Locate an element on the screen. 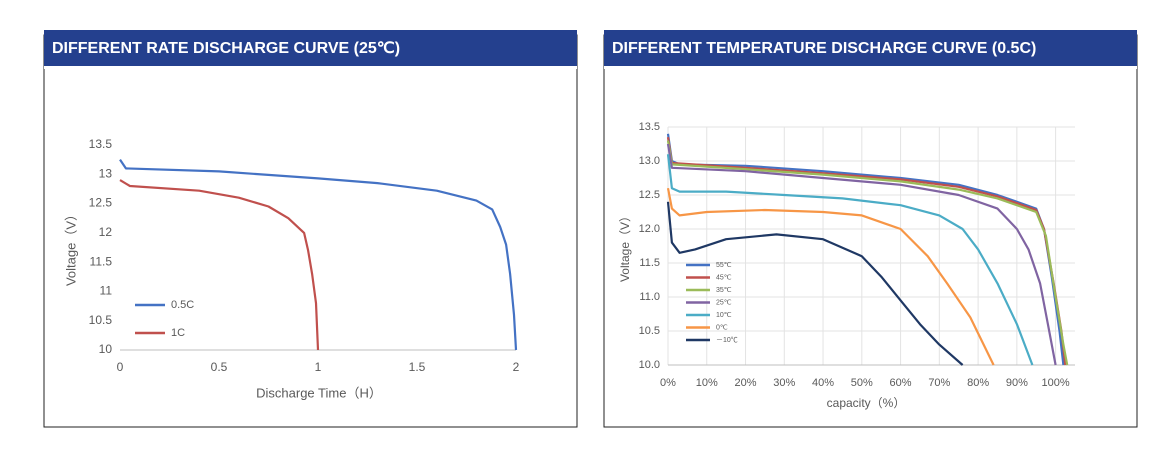  x-tick-label: 1 is located at coordinates (318, 367).